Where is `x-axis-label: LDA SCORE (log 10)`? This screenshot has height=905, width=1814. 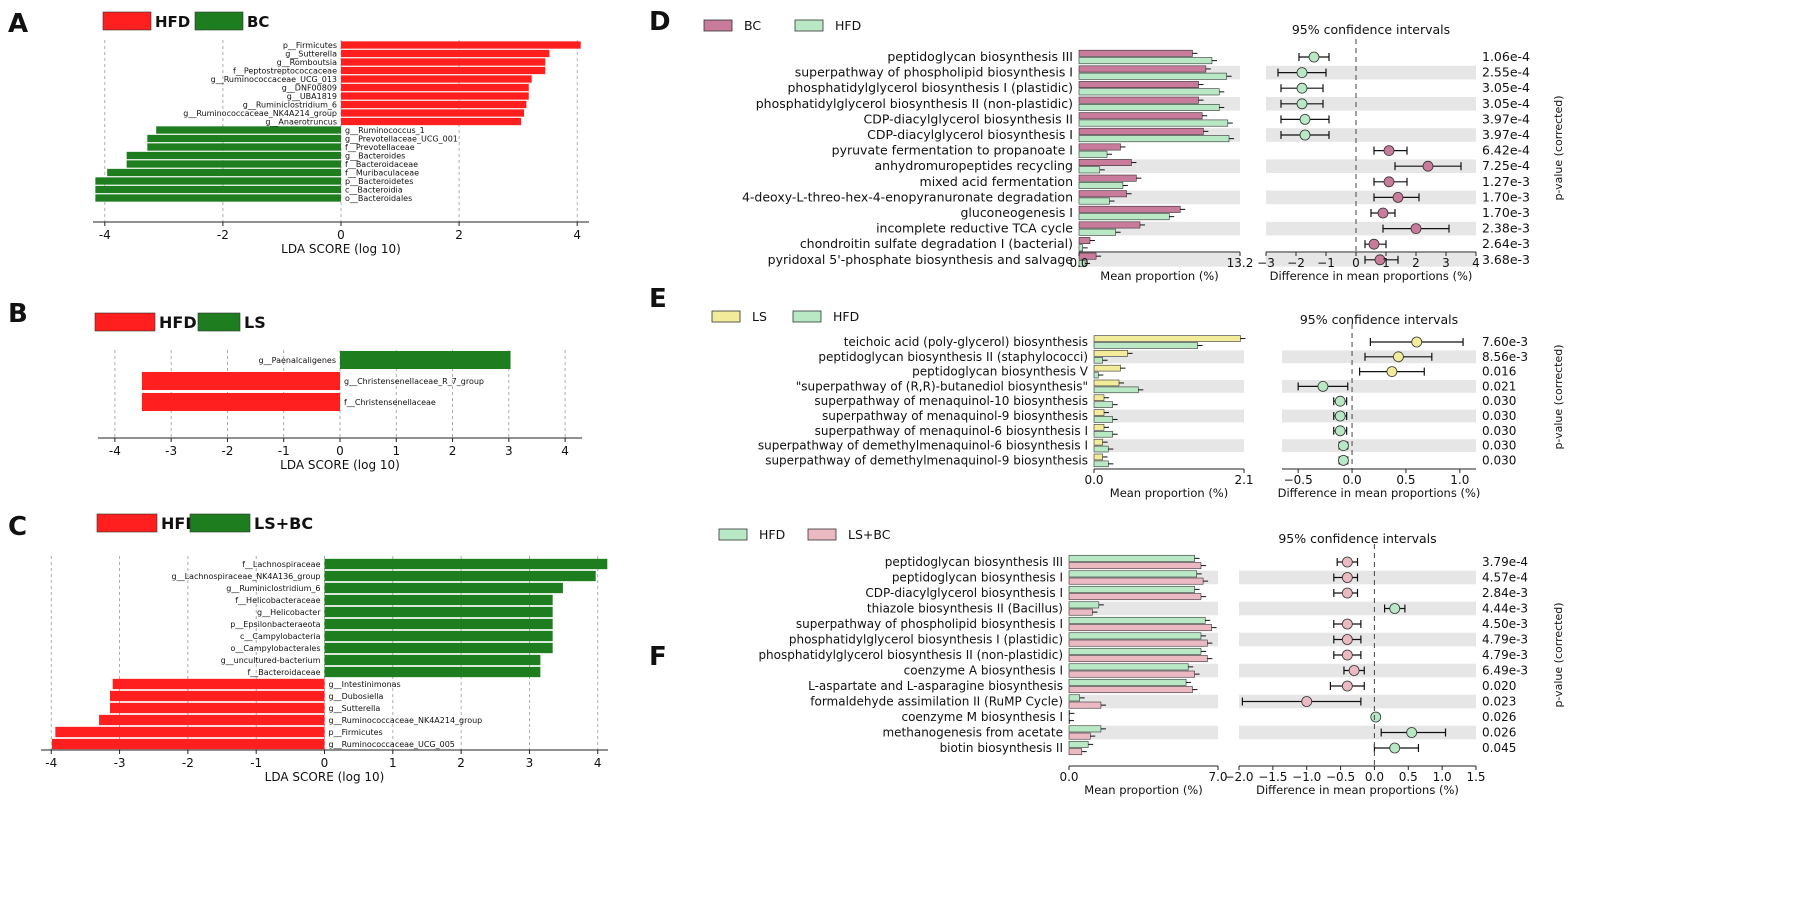
x-axis-label: LDA SCORE (log 10) is located at coordinates (341, 249).